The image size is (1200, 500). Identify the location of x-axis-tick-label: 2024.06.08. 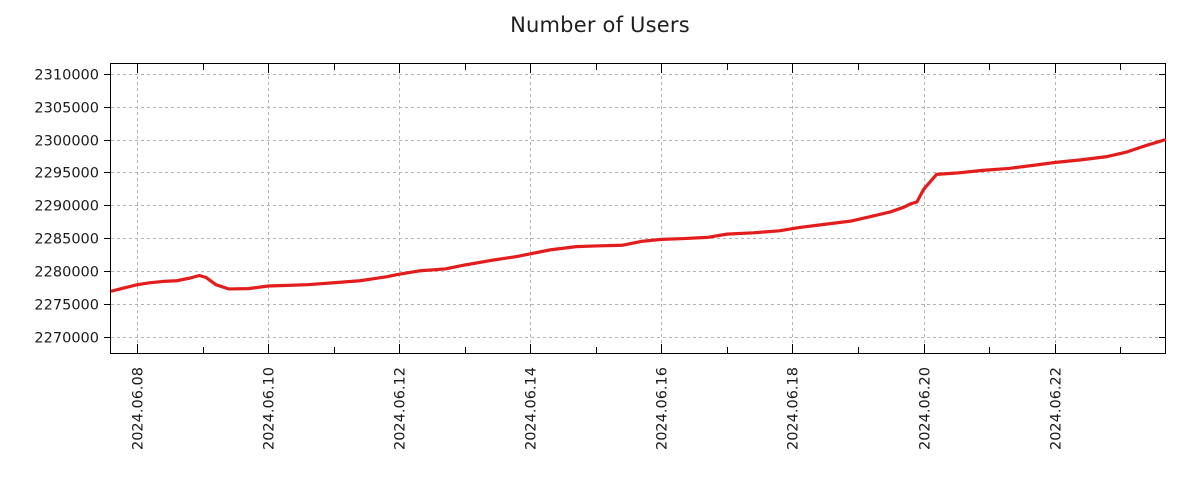
(139, 408).